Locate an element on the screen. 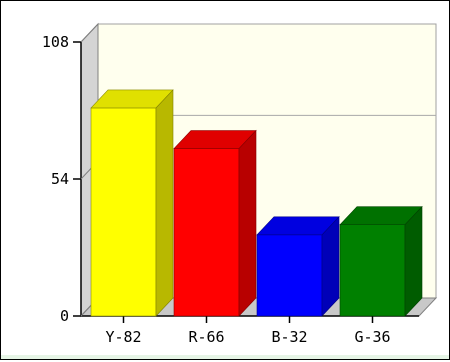 The height and width of the screenshot is (362, 450). x-category-label: Y-82 is located at coordinates (123, 337).